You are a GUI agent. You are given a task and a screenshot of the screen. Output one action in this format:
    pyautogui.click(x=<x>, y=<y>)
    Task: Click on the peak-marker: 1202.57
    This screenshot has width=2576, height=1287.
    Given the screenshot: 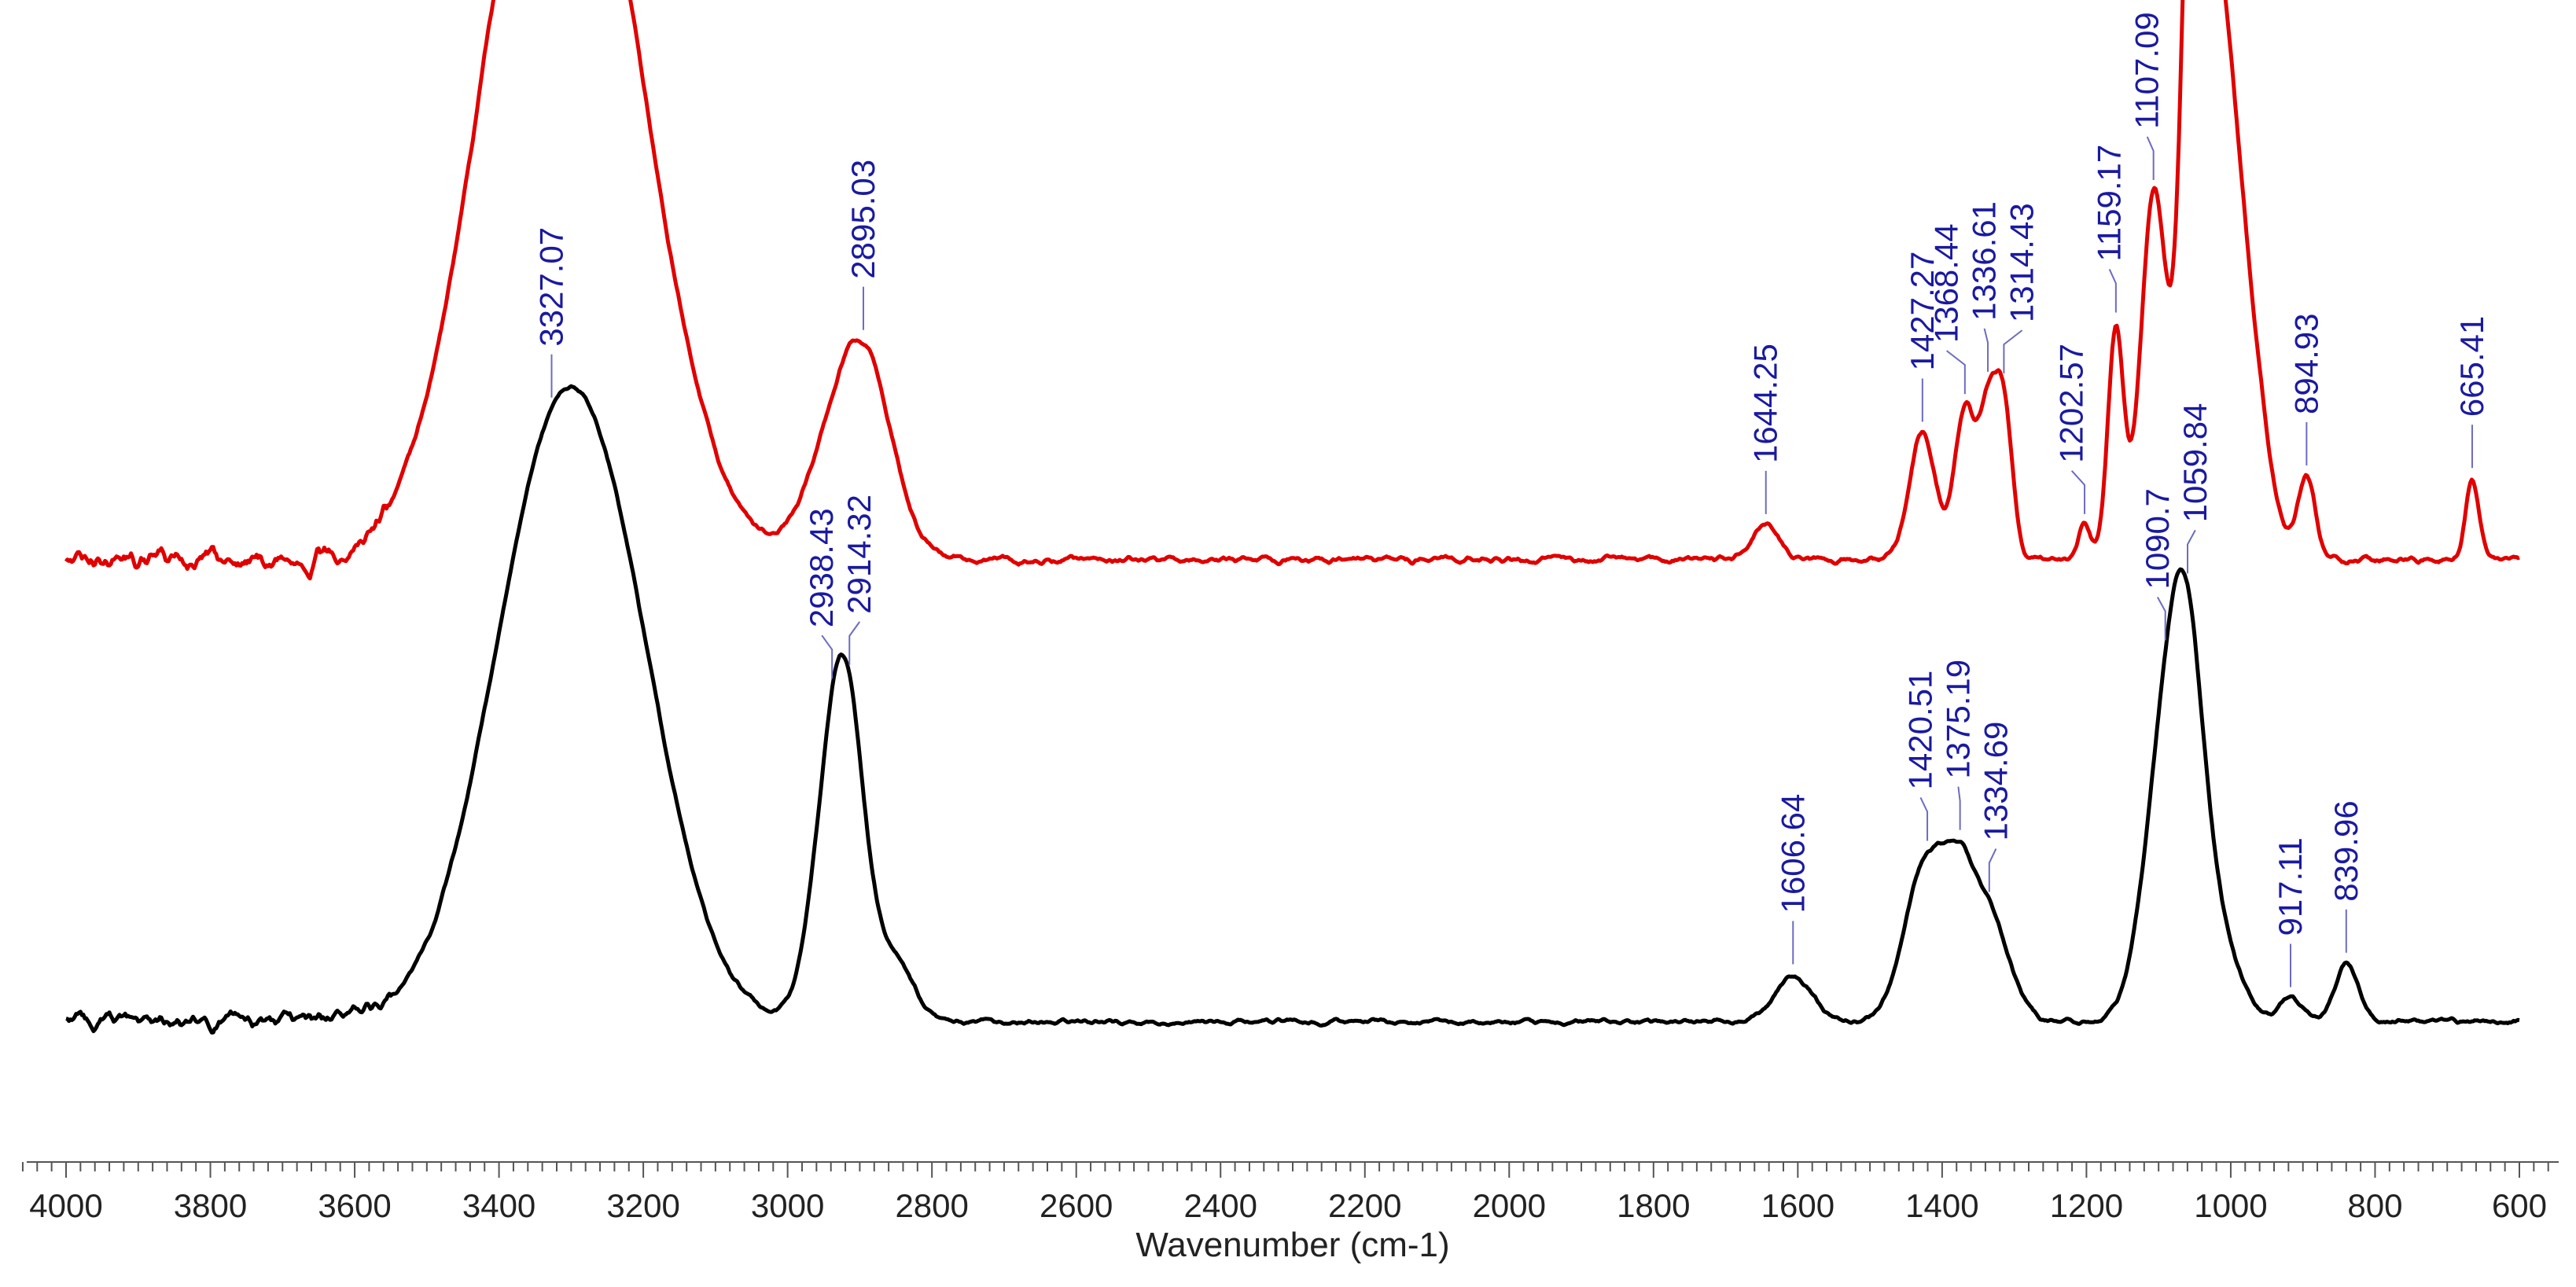 What is the action you would take?
    pyautogui.click(x=2071, y=429)
    